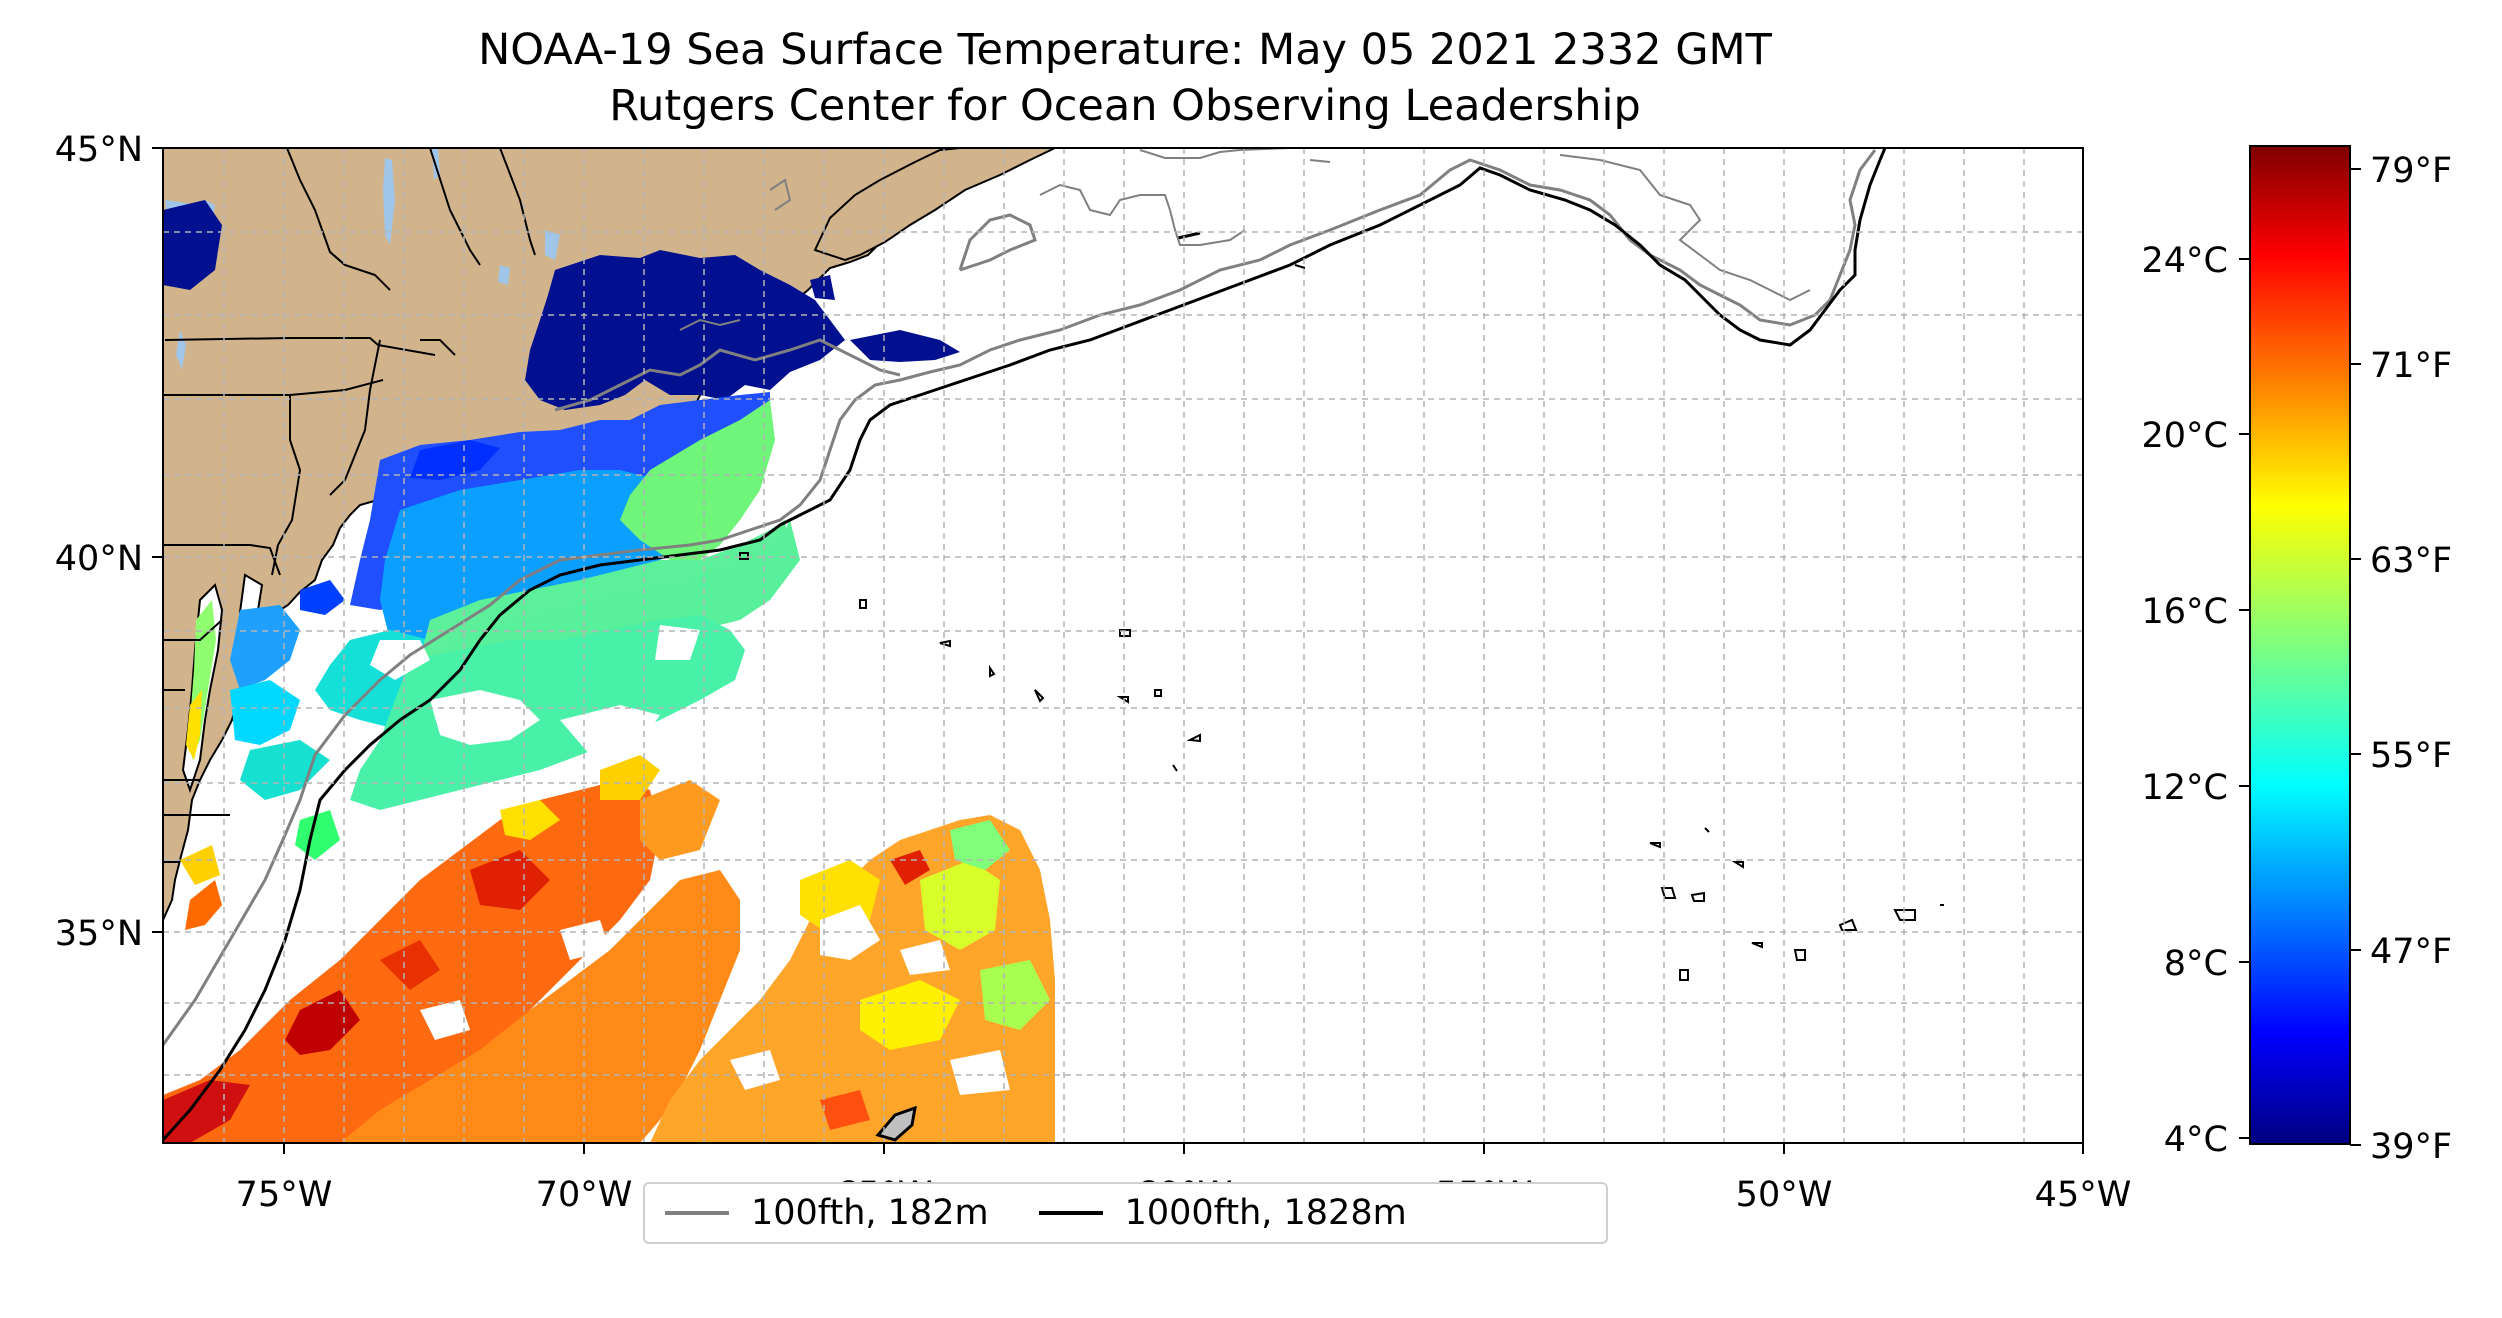  I want to click on state-borders, so click(349, 505).